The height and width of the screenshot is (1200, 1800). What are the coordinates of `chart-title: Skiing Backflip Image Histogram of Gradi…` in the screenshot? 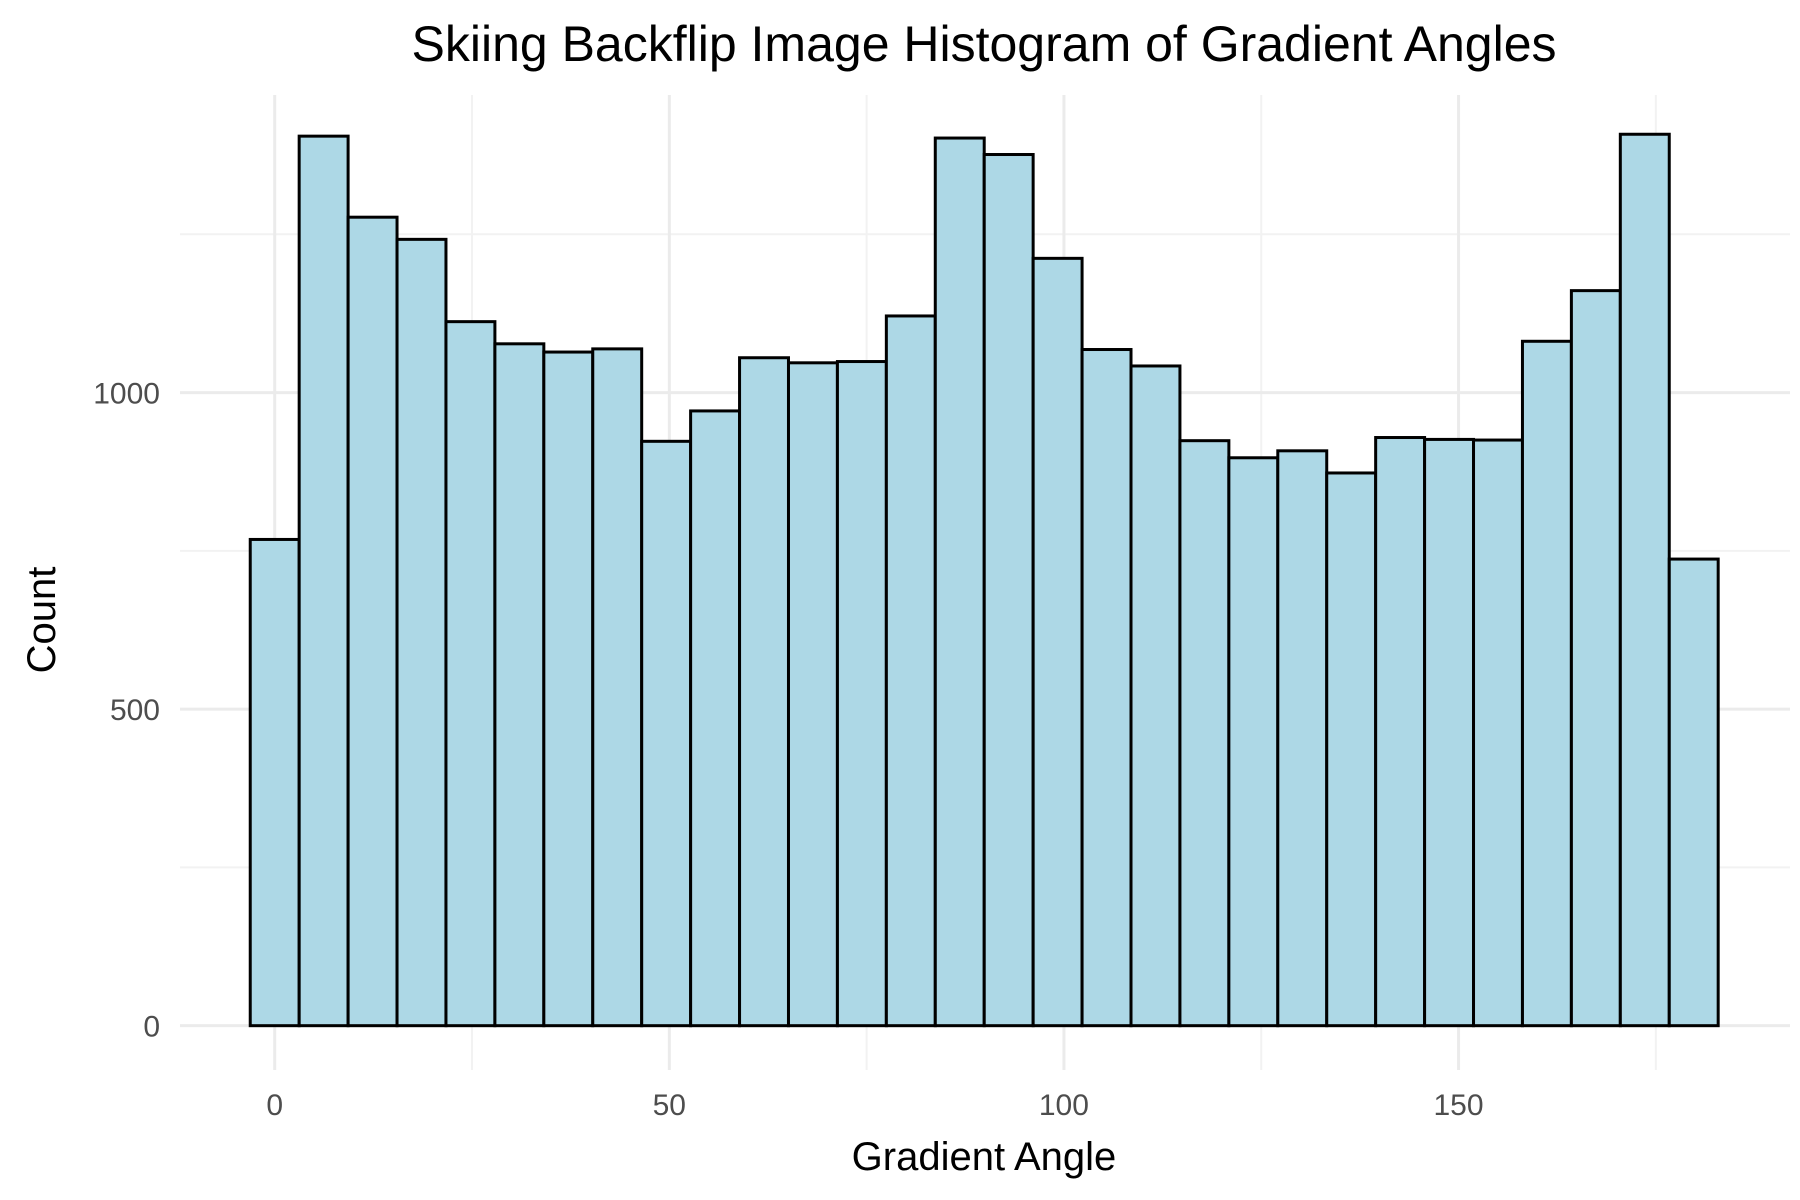 It's located at (984, 44).